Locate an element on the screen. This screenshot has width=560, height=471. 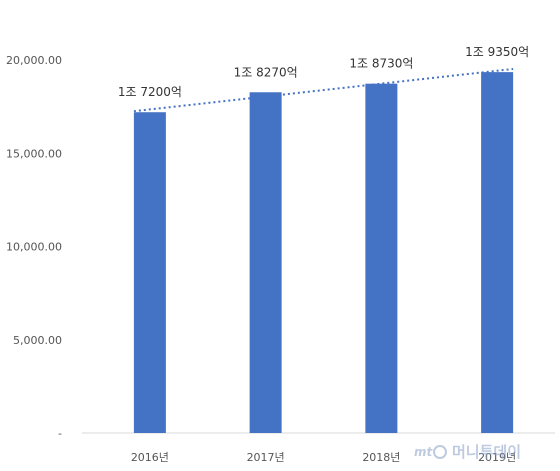
x-tick-label: 2018년 is located at coordinates (381, 457).